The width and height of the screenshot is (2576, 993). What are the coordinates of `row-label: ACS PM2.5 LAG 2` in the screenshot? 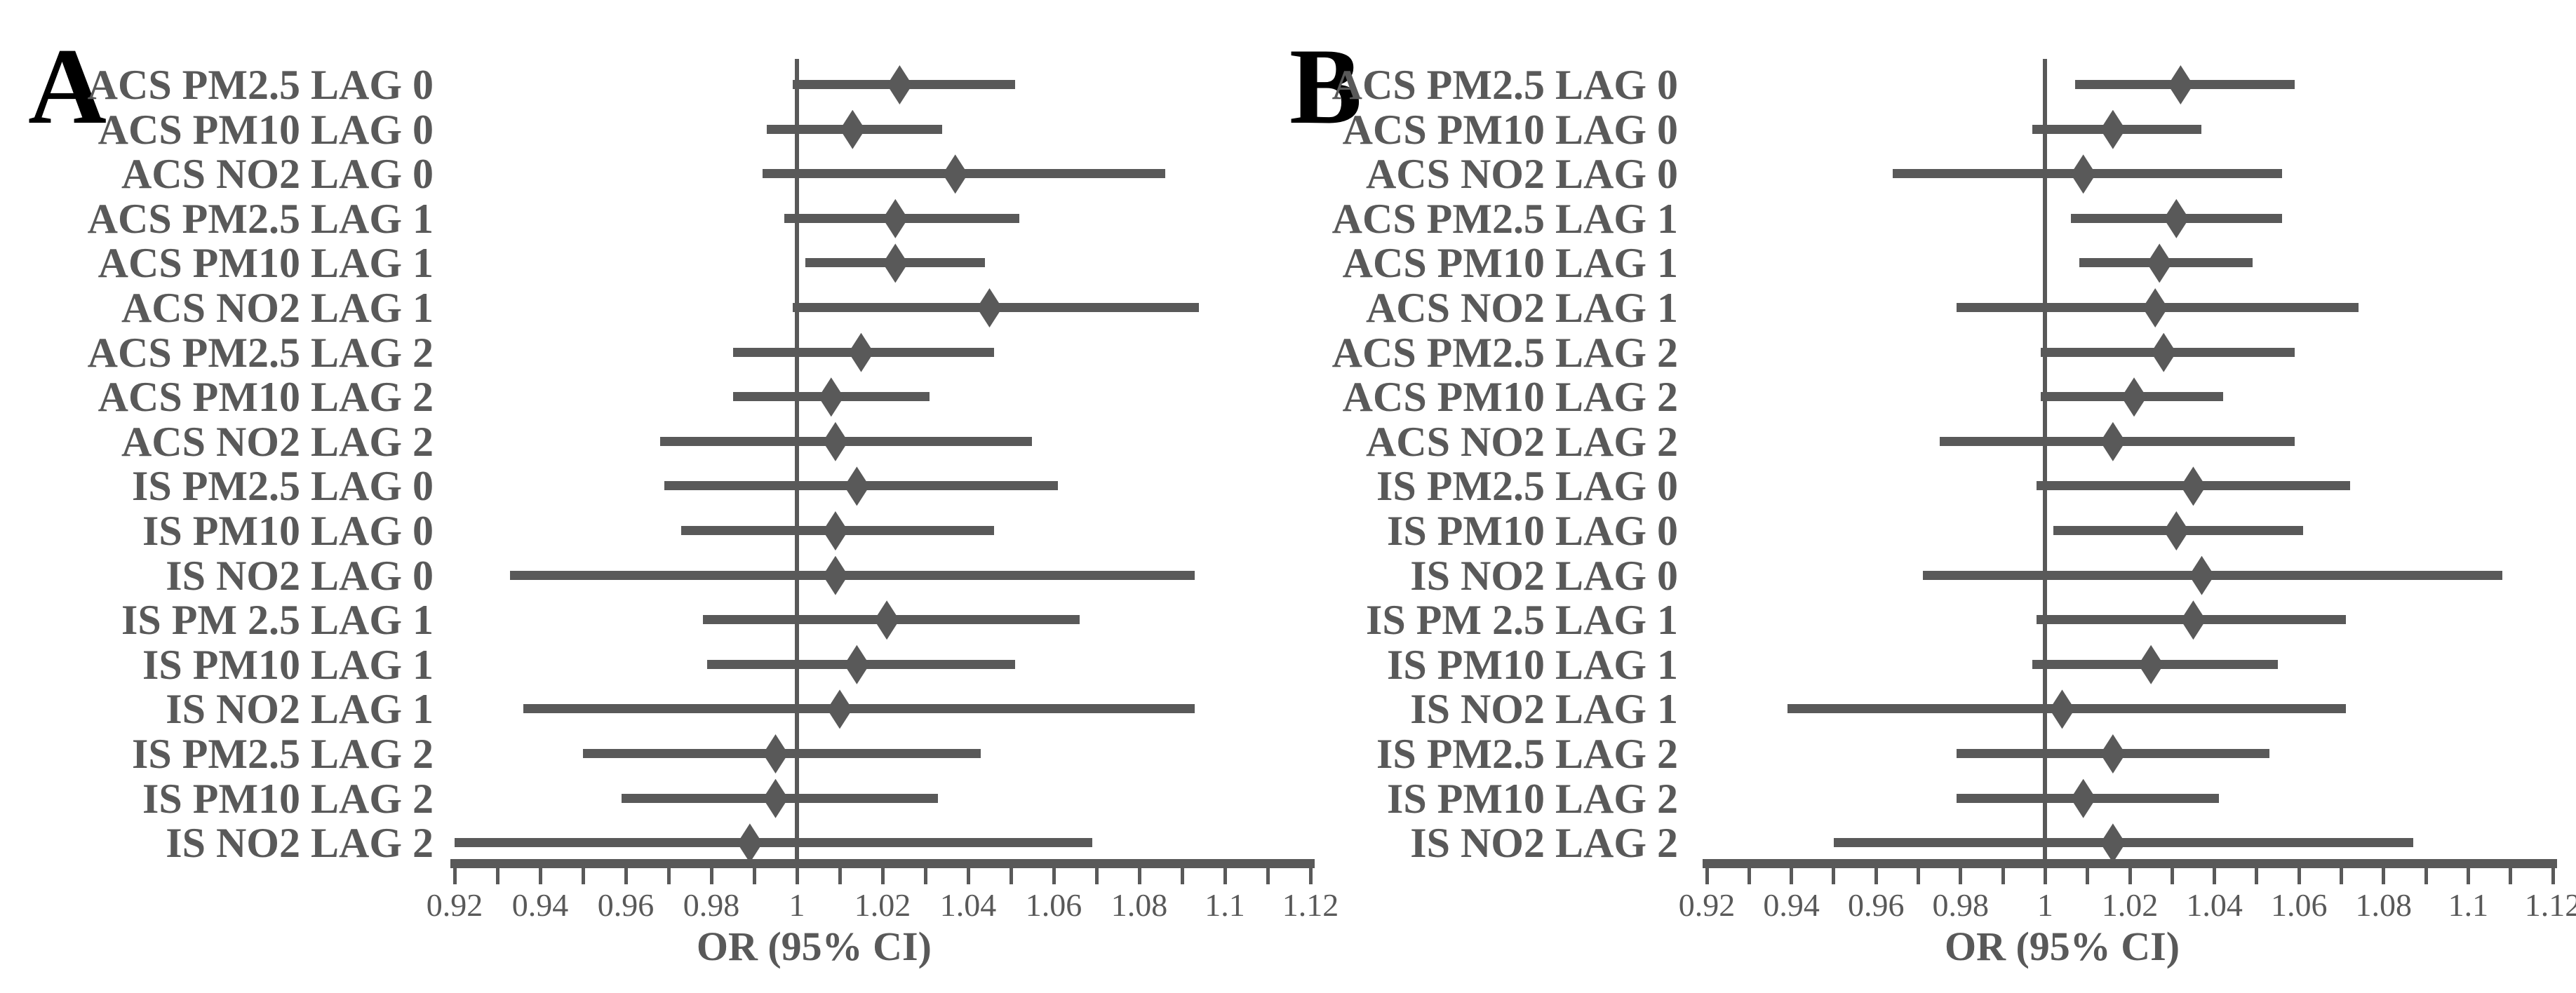 It's located at (1504, 352).